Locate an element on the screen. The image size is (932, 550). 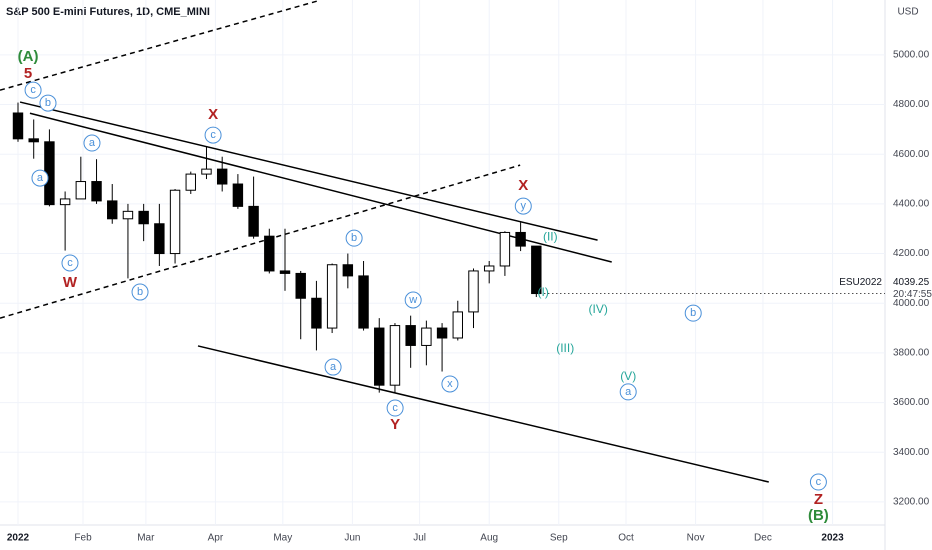
wave-label: w is located at coordinates (412, 300).